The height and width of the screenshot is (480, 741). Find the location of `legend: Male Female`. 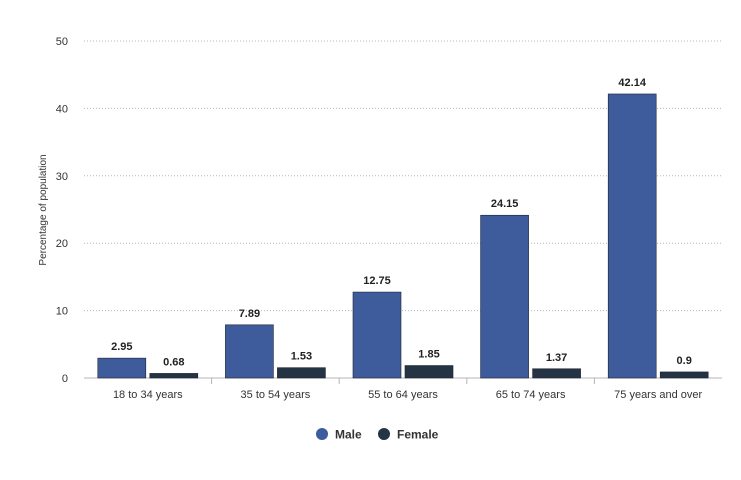

legend: Male Female is located at coordinates (377, 435).